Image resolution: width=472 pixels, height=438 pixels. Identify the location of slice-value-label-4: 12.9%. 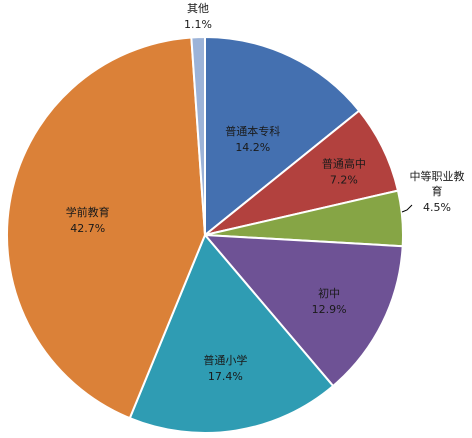
(329, 309).